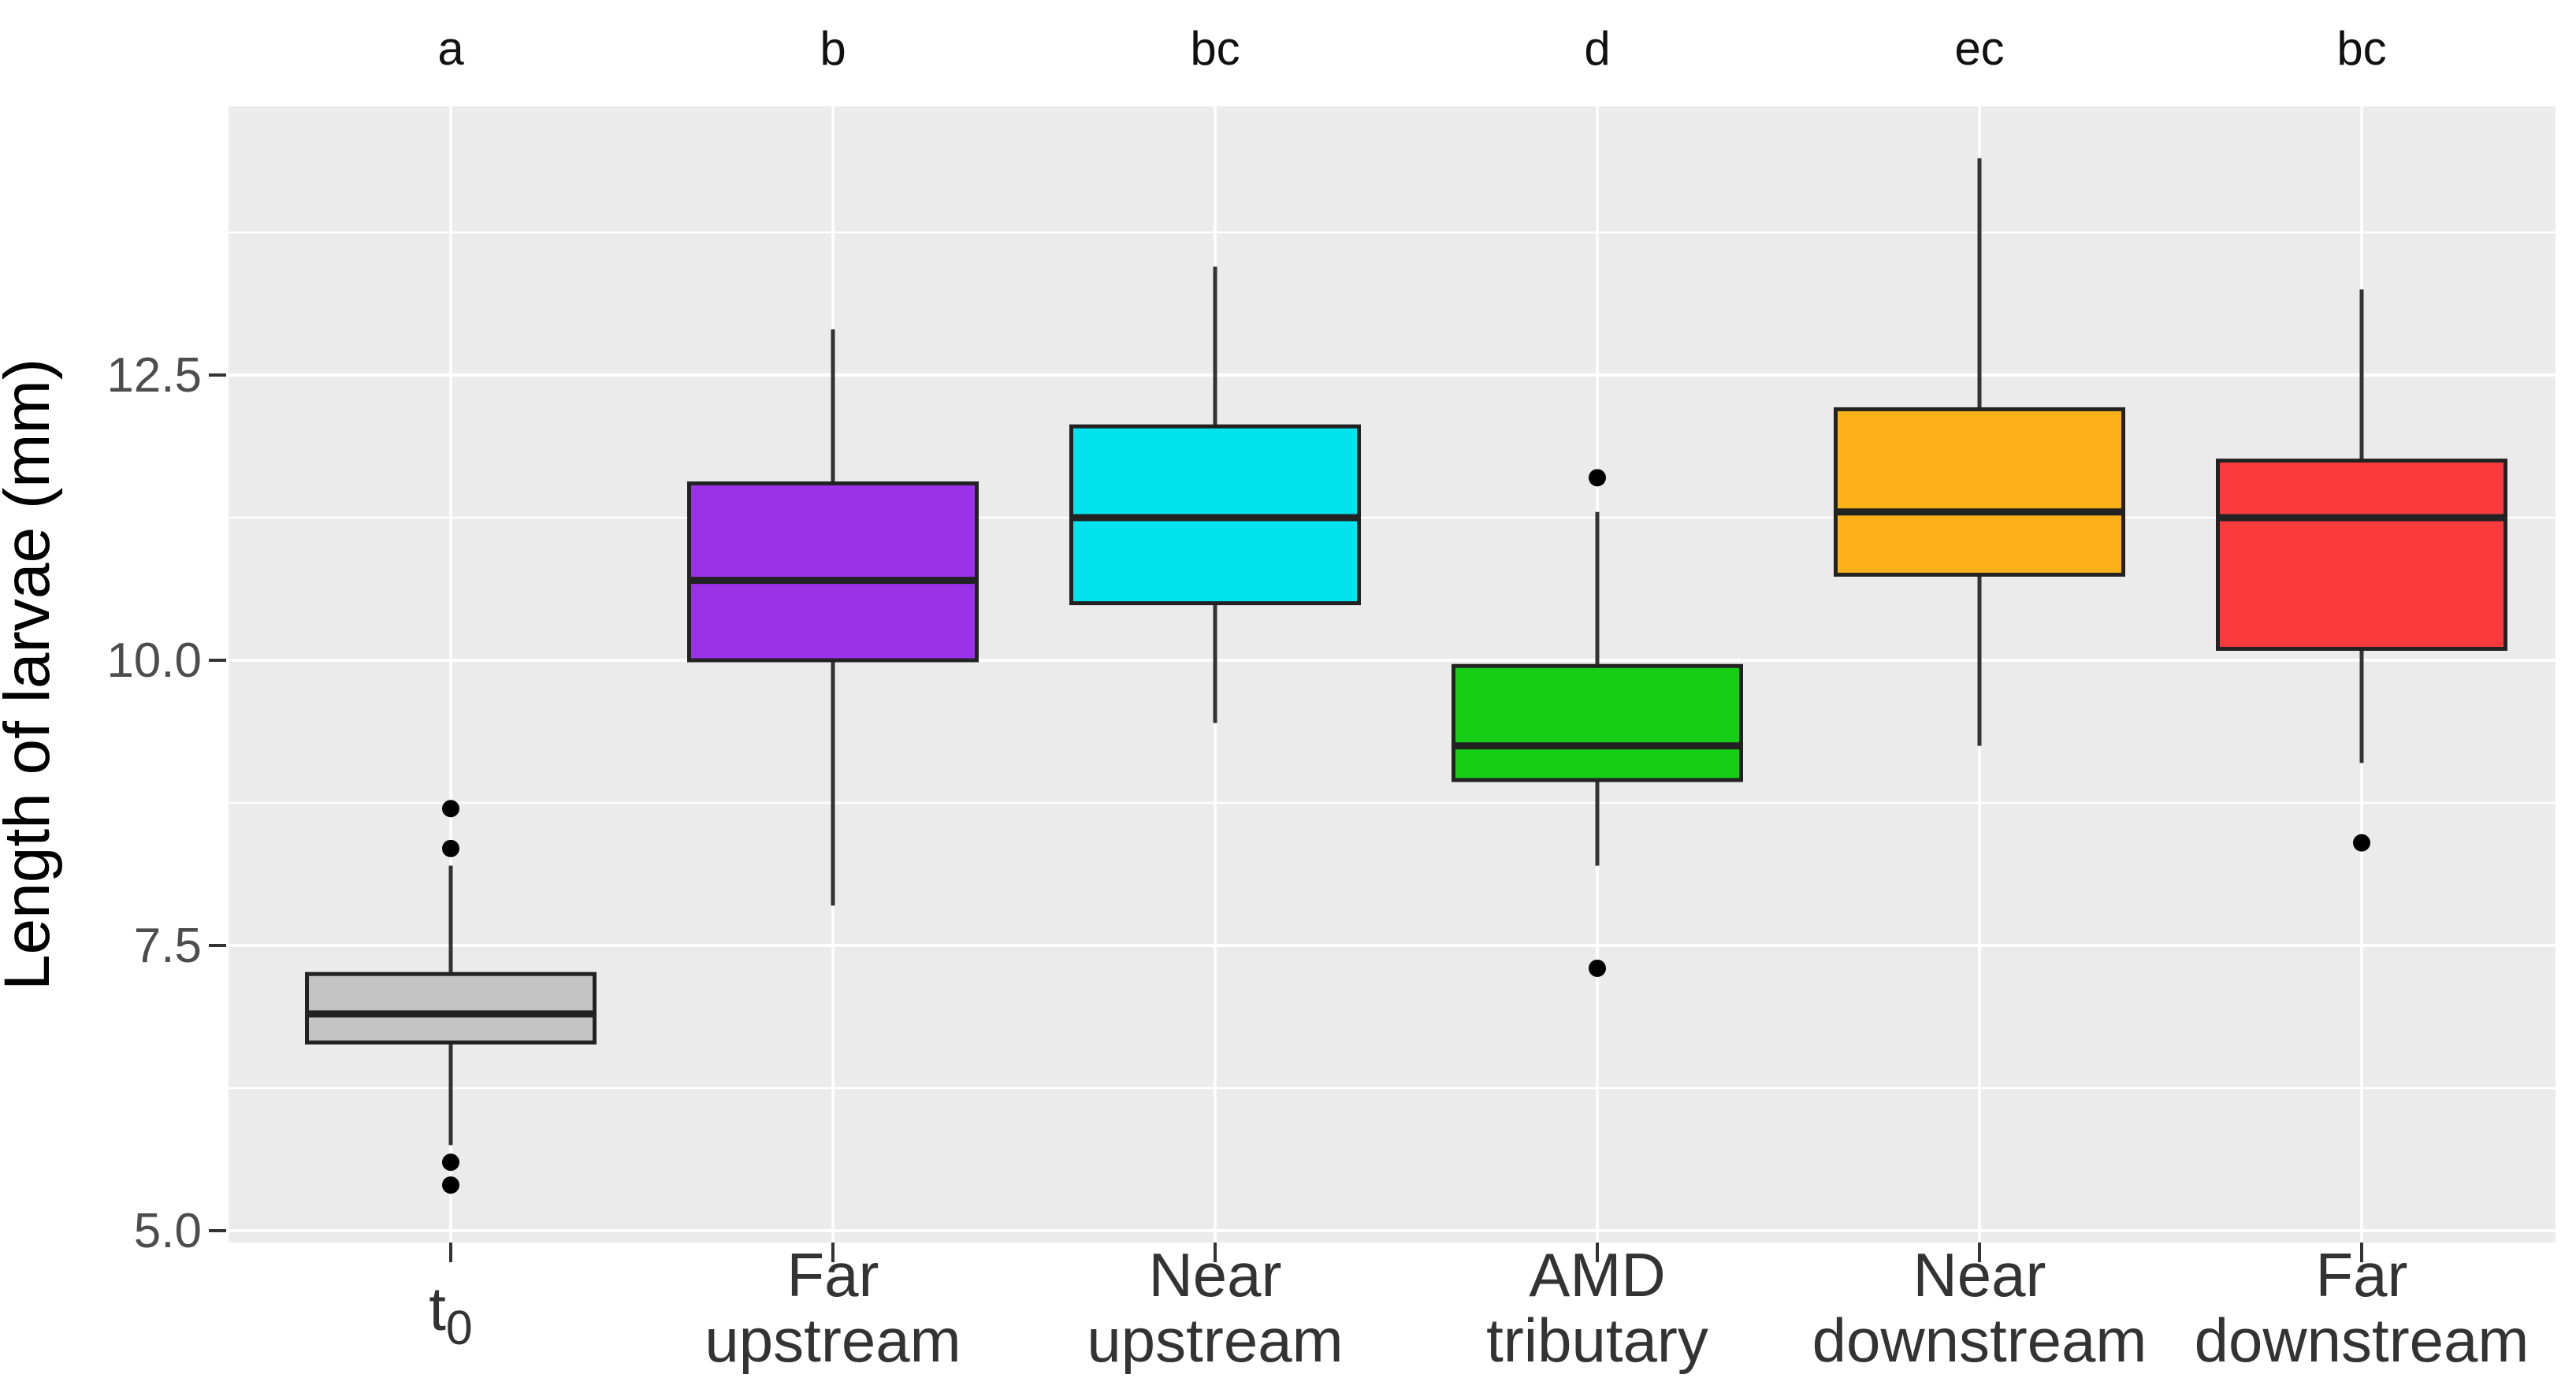  What do you see at coordinates (1597, 1340) in the screenshot?
I see `x-category-label: tributary` at bounding box center [1597, 1340].